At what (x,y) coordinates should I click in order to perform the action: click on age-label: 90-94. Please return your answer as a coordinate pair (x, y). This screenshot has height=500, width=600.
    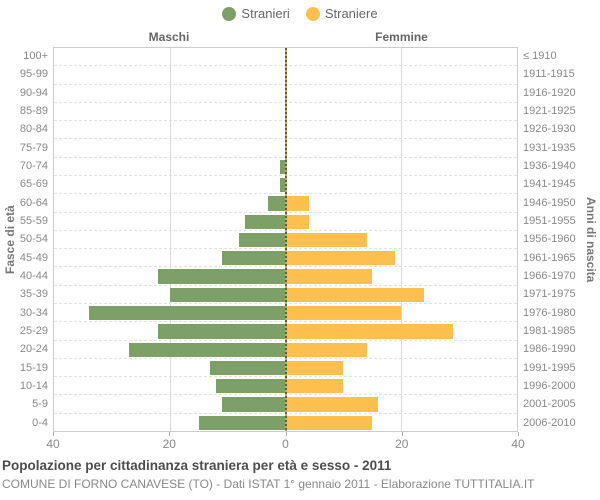
    Looking at the image, I should click on (33, 92).